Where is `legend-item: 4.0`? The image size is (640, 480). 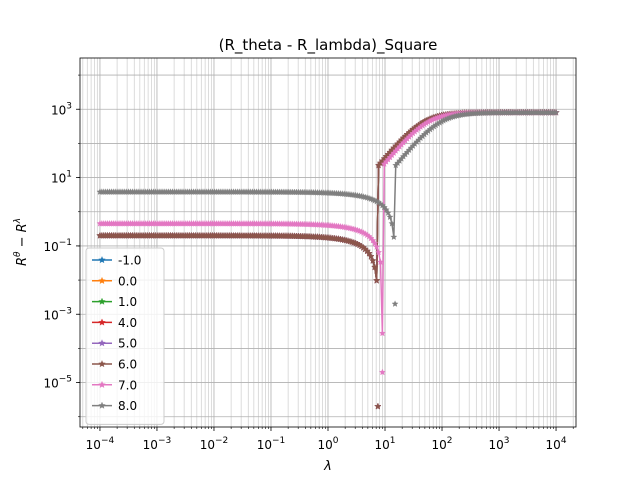 legend-item: 4.0 is located at coordinates (114, 323).